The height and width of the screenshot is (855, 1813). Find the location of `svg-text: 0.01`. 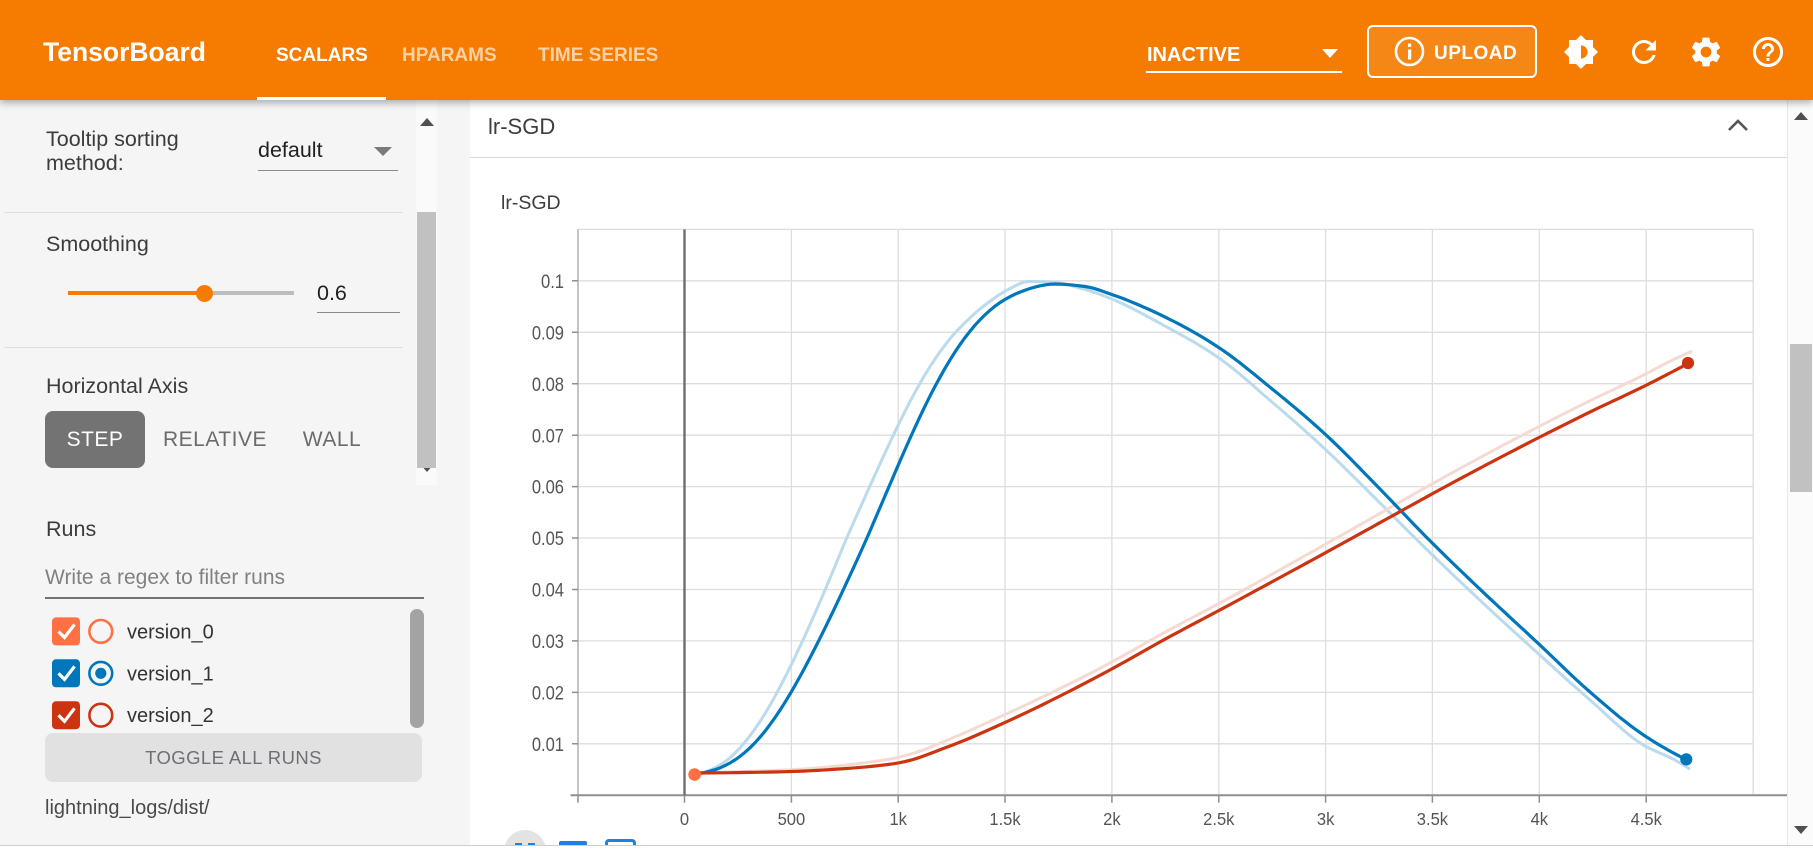

svg-text: 0.01 is located at coordinates (548, 744).